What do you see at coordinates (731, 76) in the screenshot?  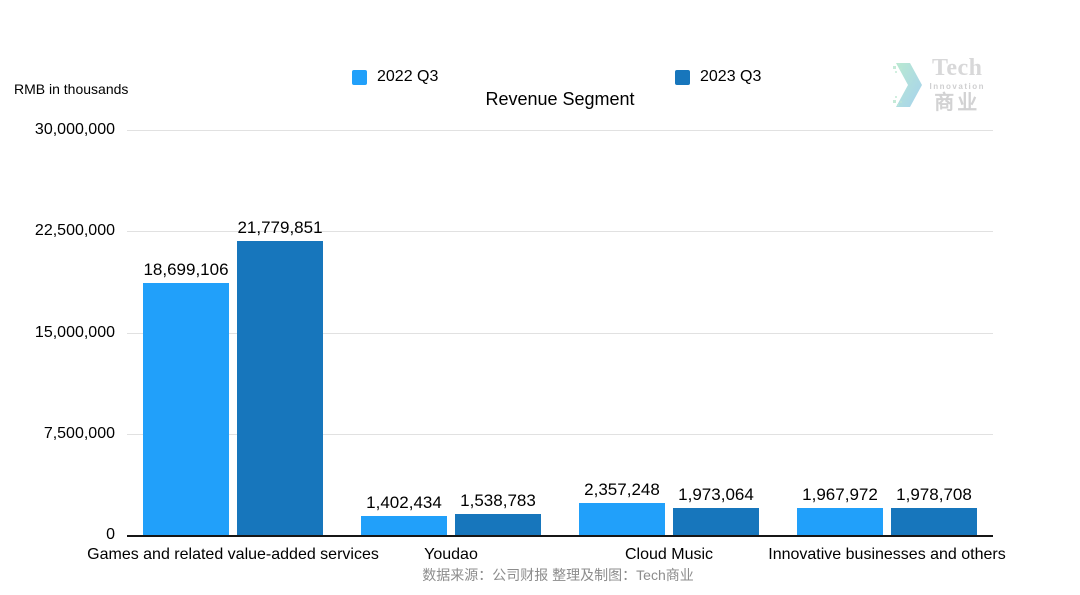 I see `legend-label-2023-q3: 2023 Q3` at bounding box center [731, 76].